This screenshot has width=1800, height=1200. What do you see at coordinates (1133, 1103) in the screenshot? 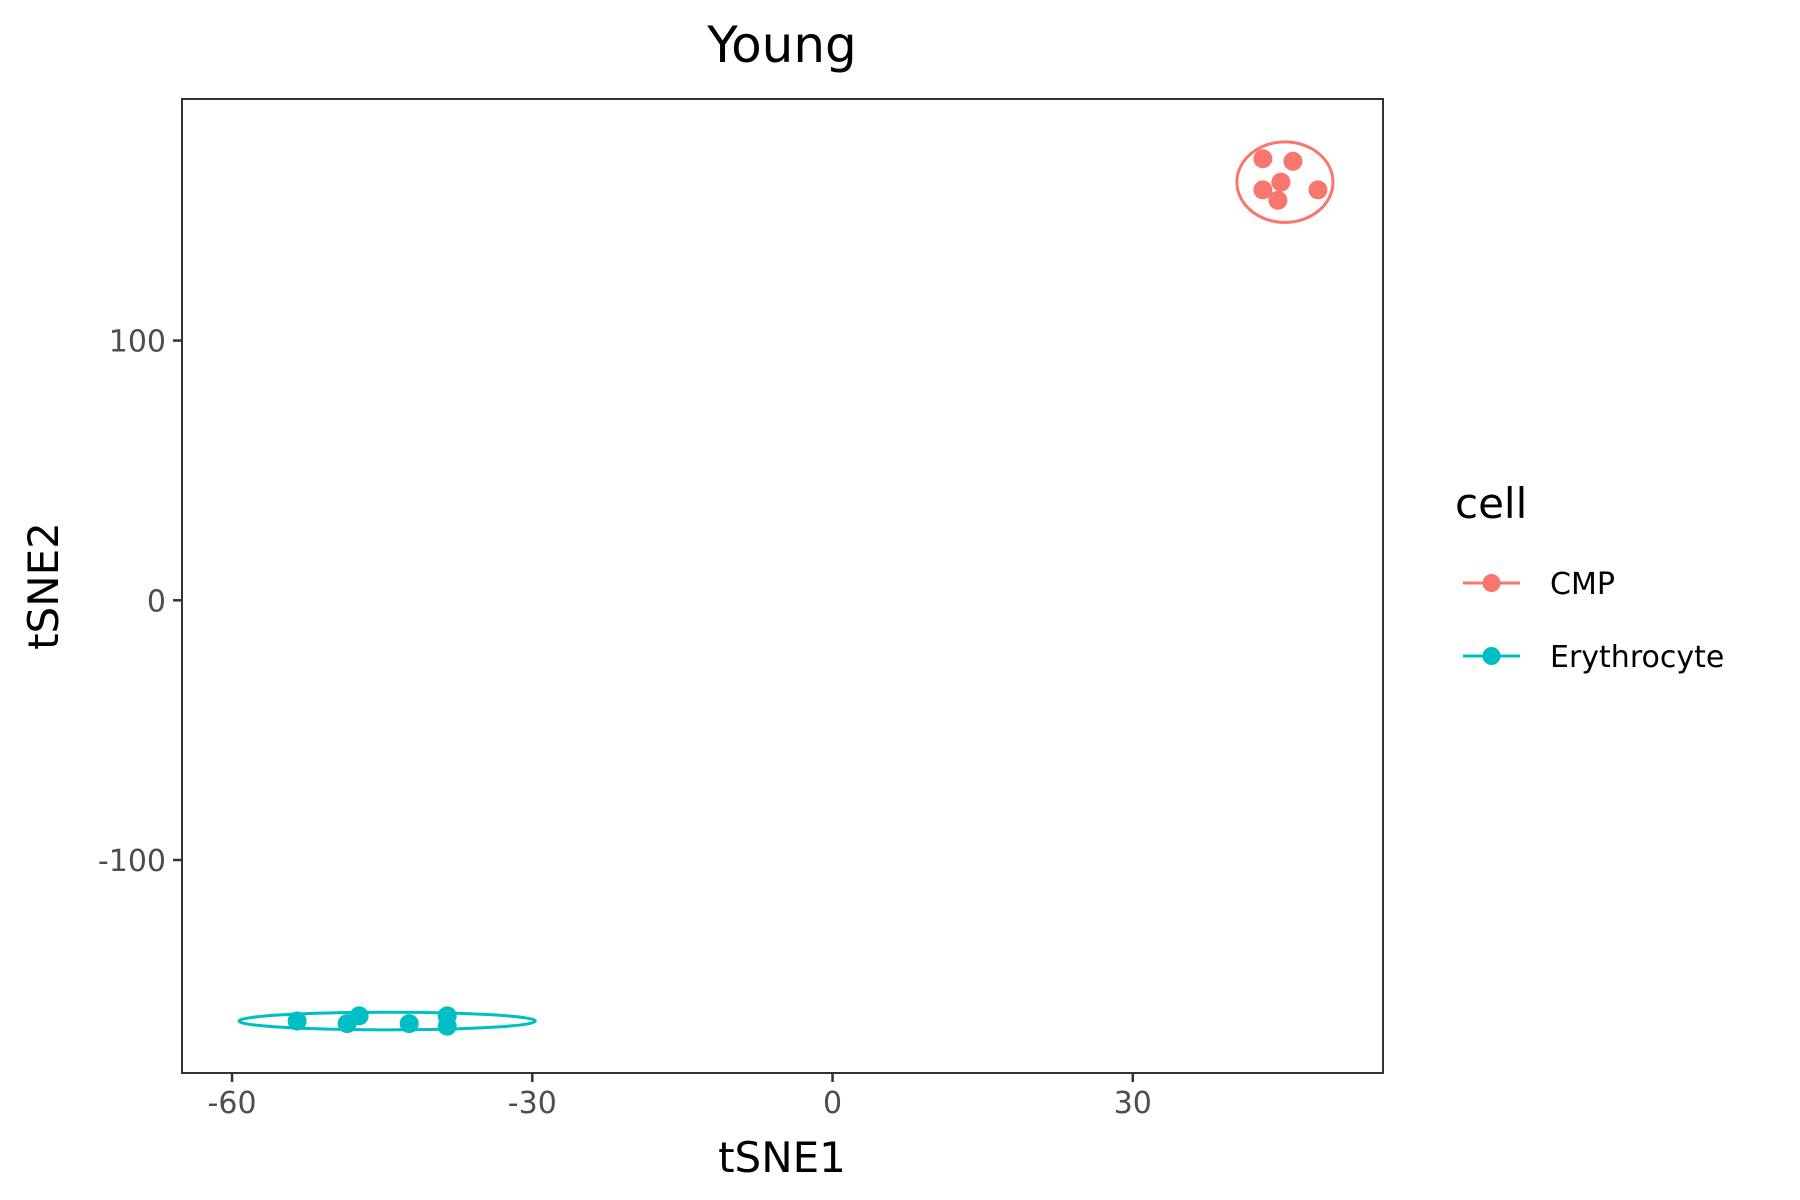
I see `x-tick-label: 30` at bounding box center [1133, 1103].